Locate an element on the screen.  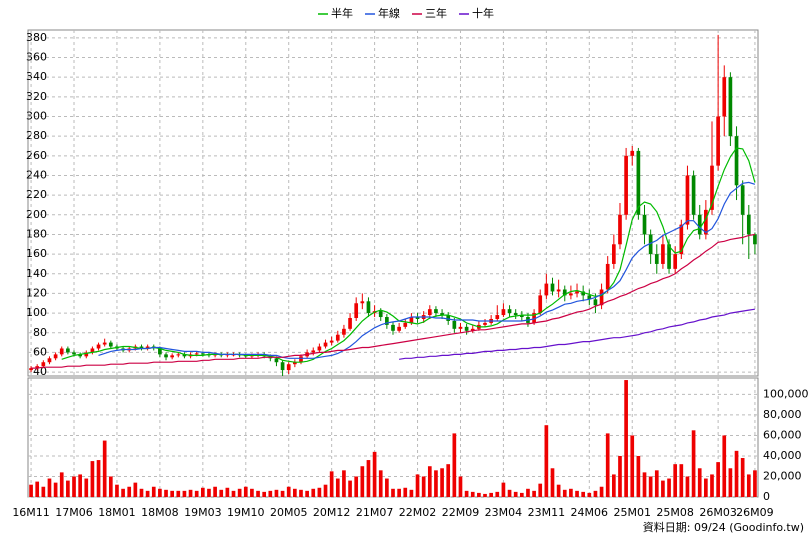
x-tick-label: 25M01 is located at coordinates (632, 512).